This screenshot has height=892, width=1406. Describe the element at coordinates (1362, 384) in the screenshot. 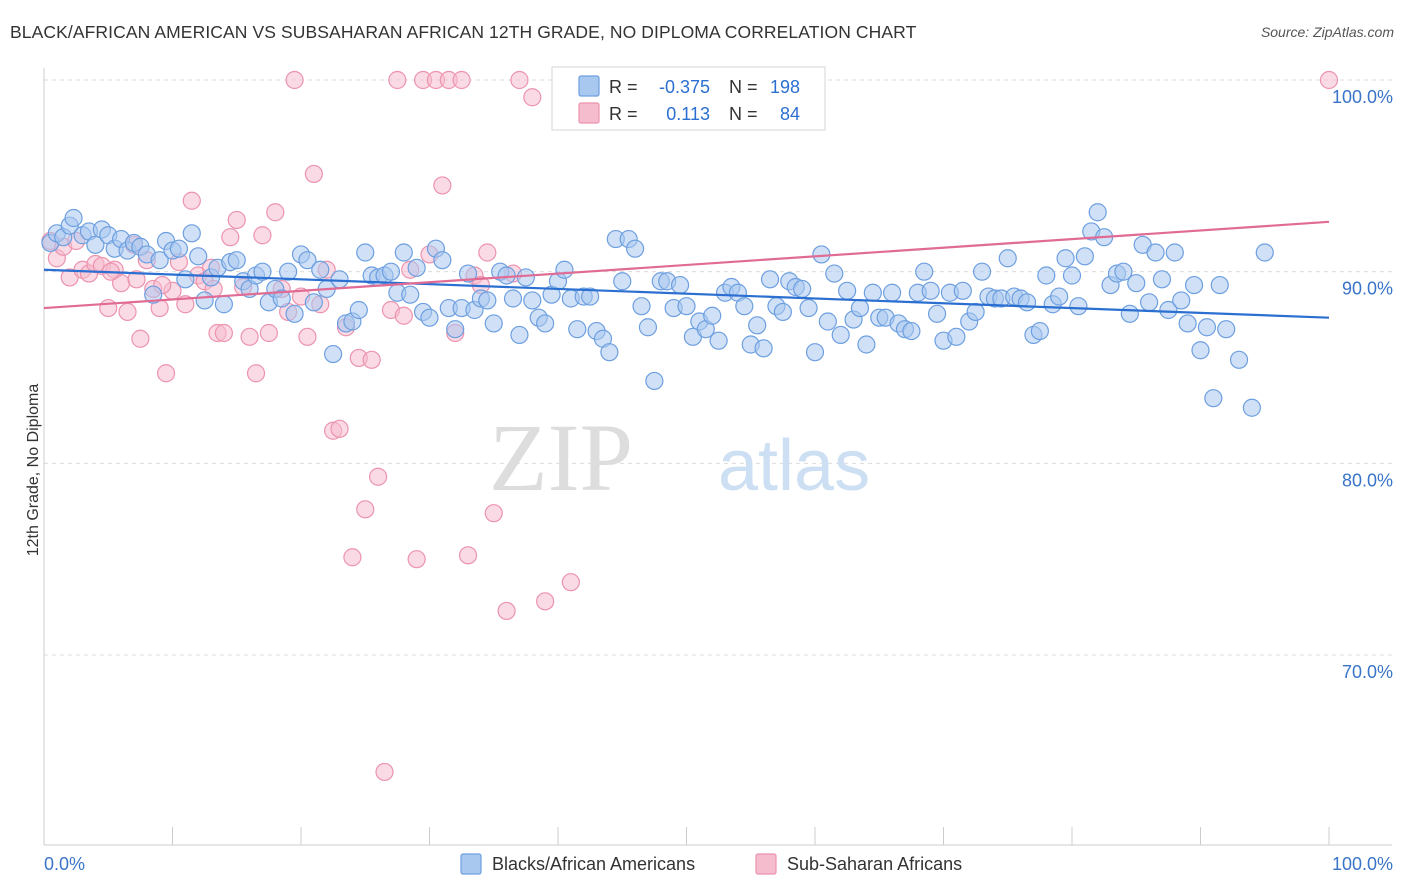

I see `y-tick-labels: 100.0% 90.0% 80.0% 70.0%` at that location.